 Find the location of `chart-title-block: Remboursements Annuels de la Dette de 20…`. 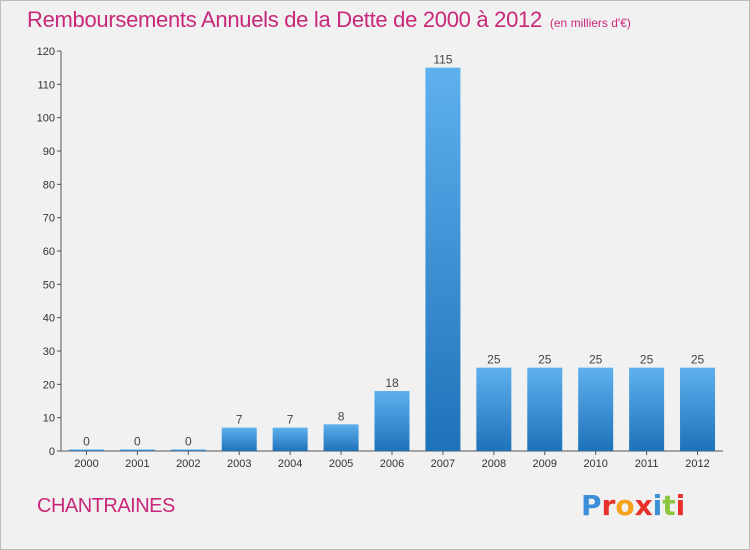

chart-title-block: Remboursements Annuels de la Dette de 20… is located at coordinates (329, 20).